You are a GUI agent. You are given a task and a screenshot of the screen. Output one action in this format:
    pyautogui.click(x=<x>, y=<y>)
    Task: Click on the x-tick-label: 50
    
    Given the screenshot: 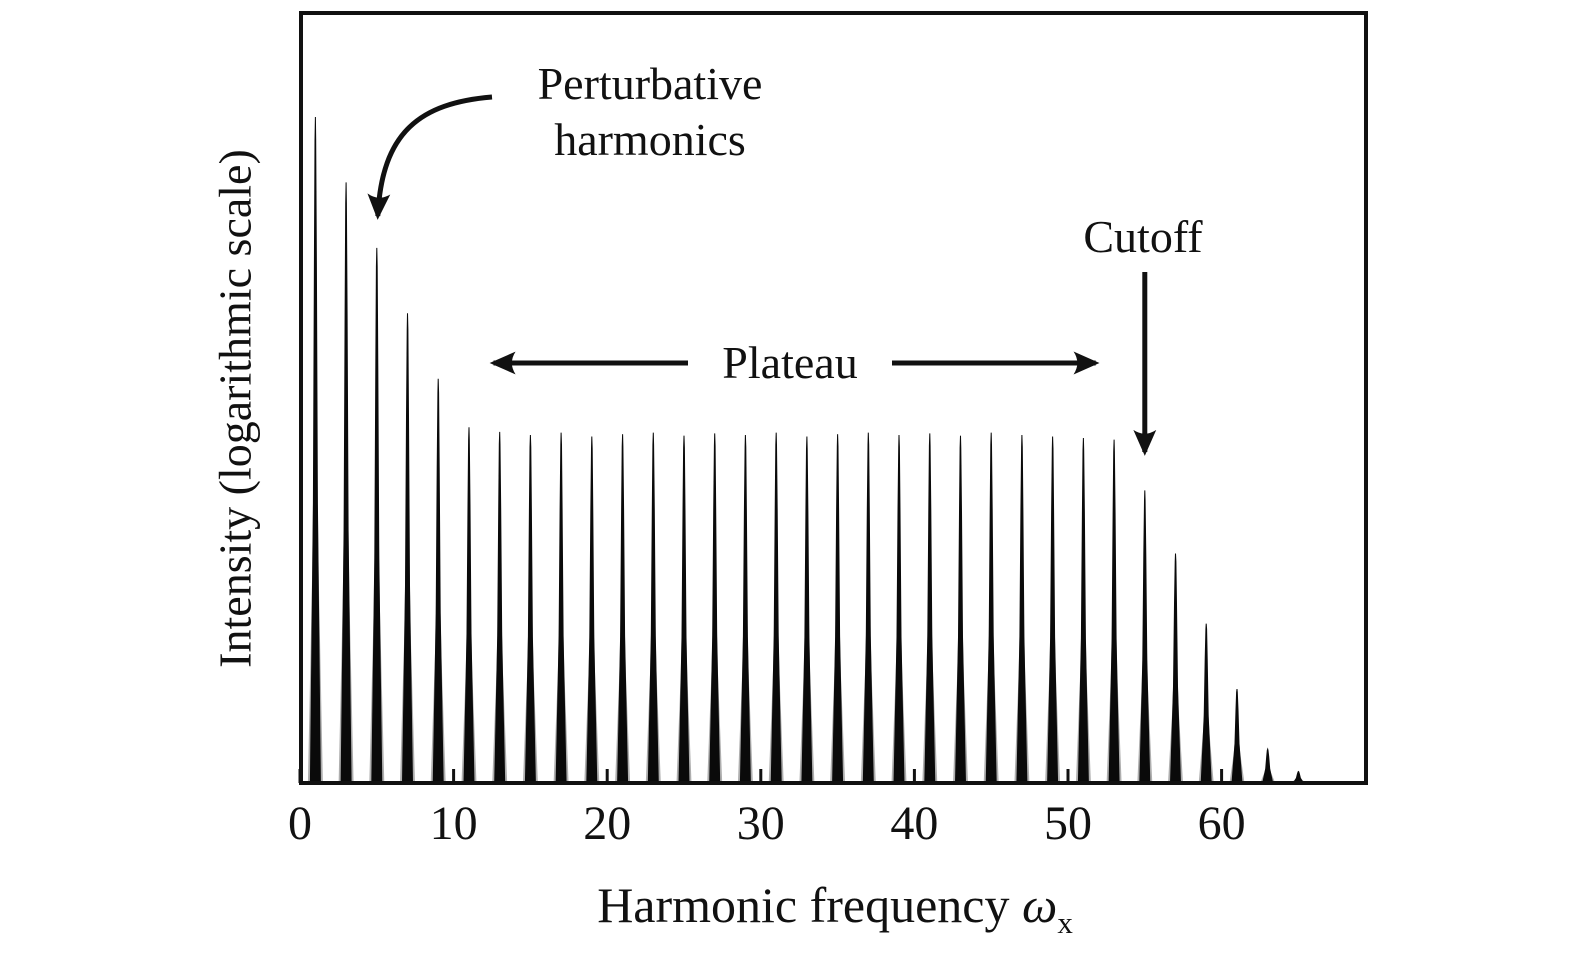 What is the action you would take?
    pyautogui.click(x=1068, y=823)
    